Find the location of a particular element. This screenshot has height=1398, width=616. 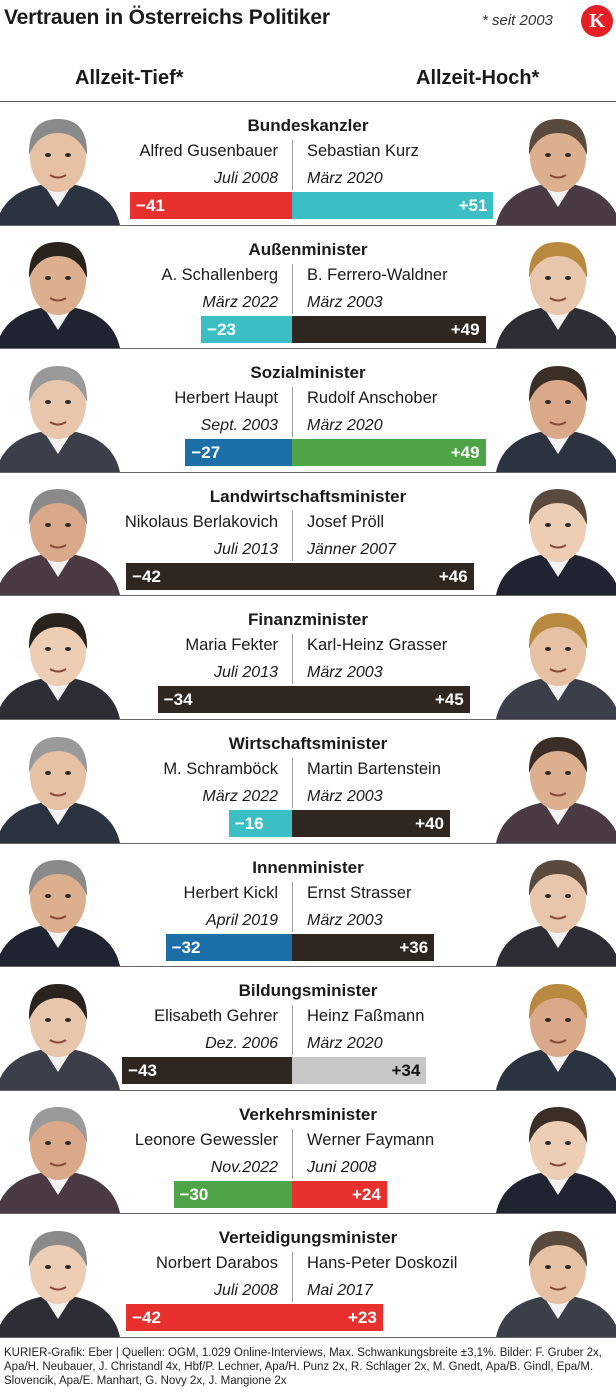

high-politician-name: Ernst Strasser is located at coordinates (359, 893).